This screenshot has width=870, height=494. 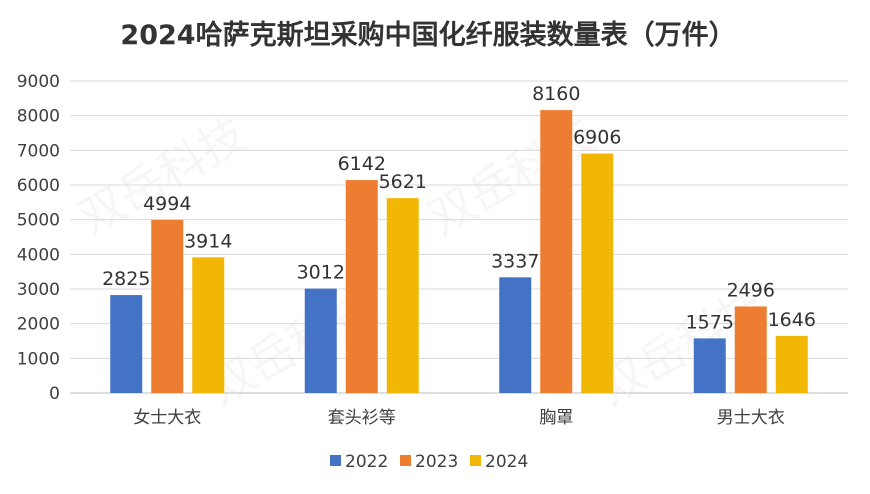 What do you see at coordinates (38, 186) in the screenshot?
I see `y-tick-label: 6000` at bounding box center [38, 186].